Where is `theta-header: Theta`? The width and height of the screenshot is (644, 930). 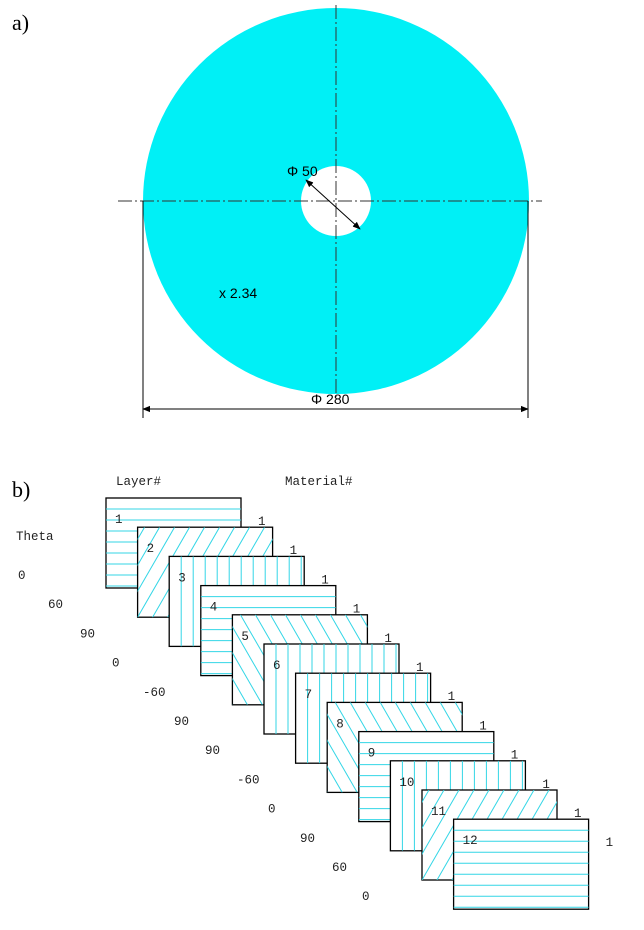 theta-header: Theta is located at coordinates (35, 537).